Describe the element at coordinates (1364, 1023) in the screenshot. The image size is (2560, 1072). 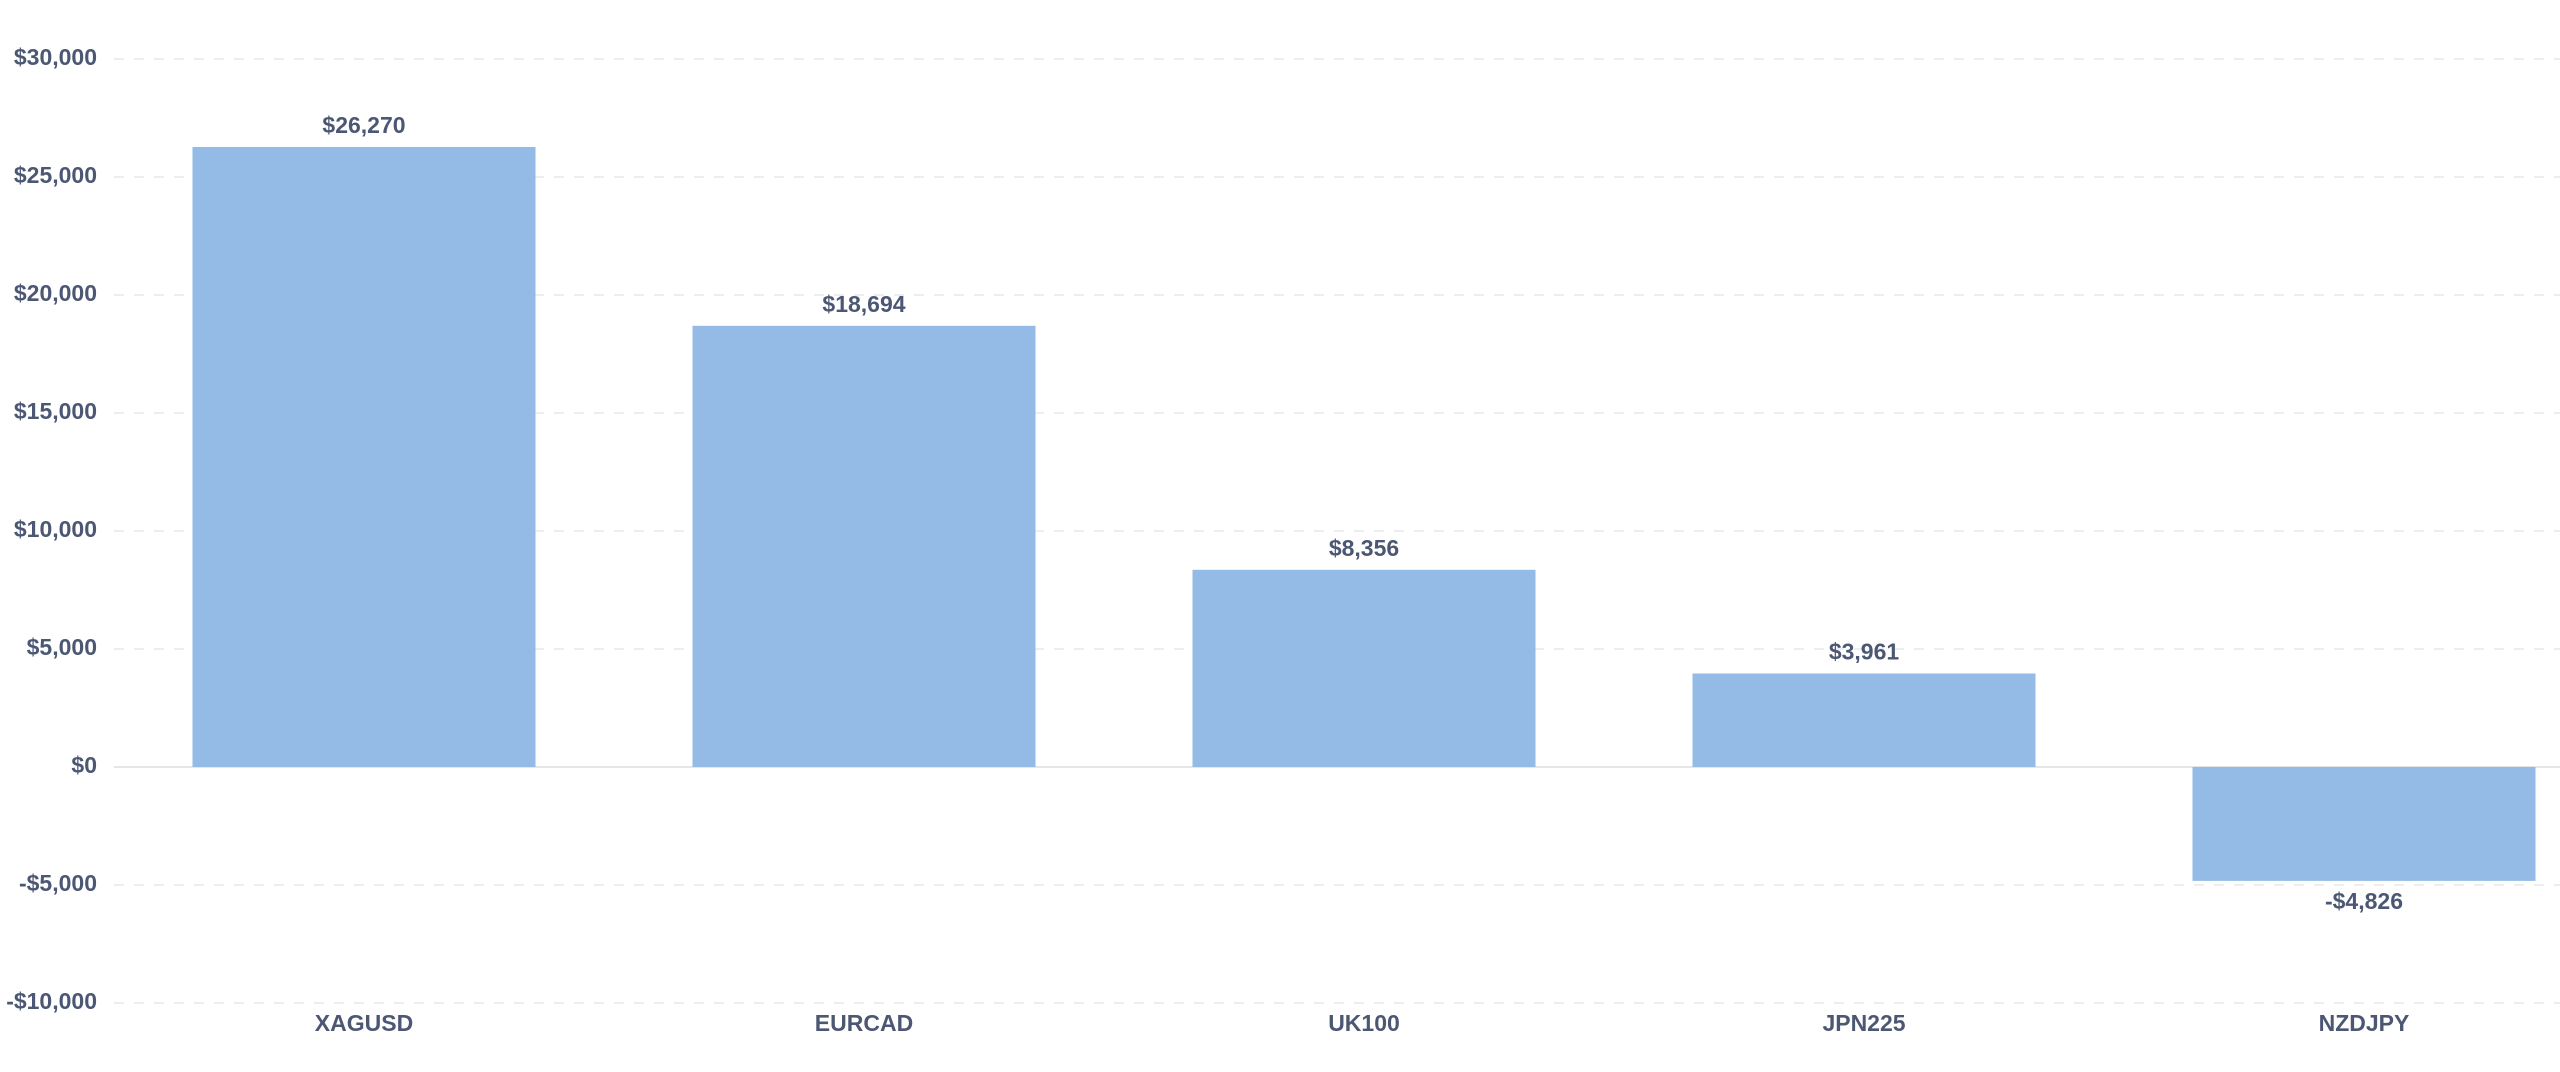
I see `x-tick-label: UK100` at that location.